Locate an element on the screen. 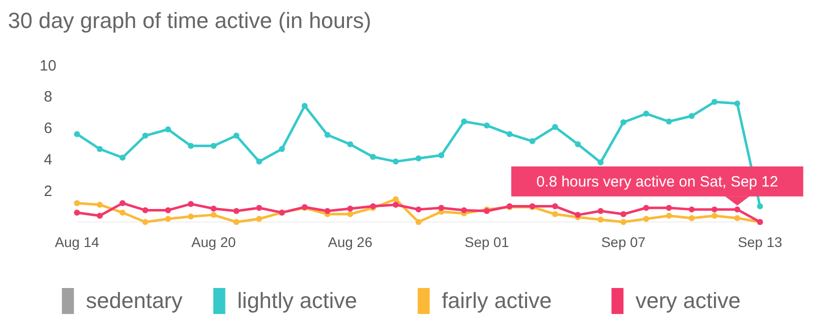 This screenshot has width=814, height=330. annotation: 0.8 hours very active on Sat, Sep 12 is located at coordinates (657, 182).